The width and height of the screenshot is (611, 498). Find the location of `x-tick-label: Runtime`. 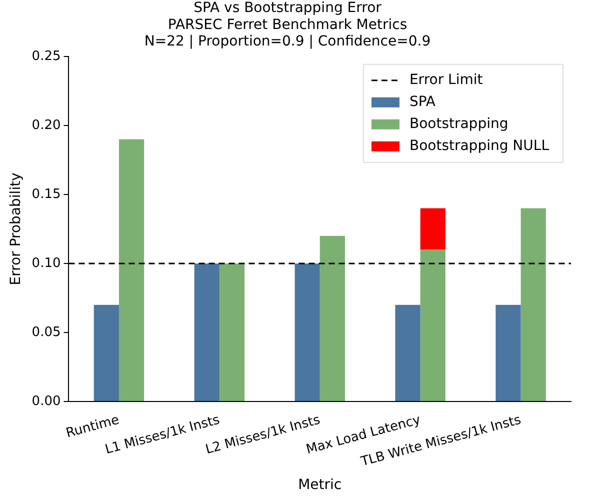

x-tick-label: Runtime is located at coordinates (92, 427).